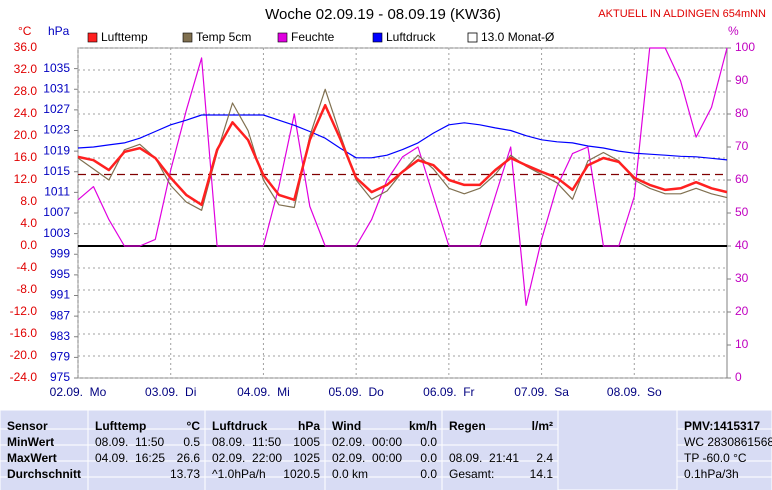  I want to click on y-tick-label: 0.0, so click(28, 245).